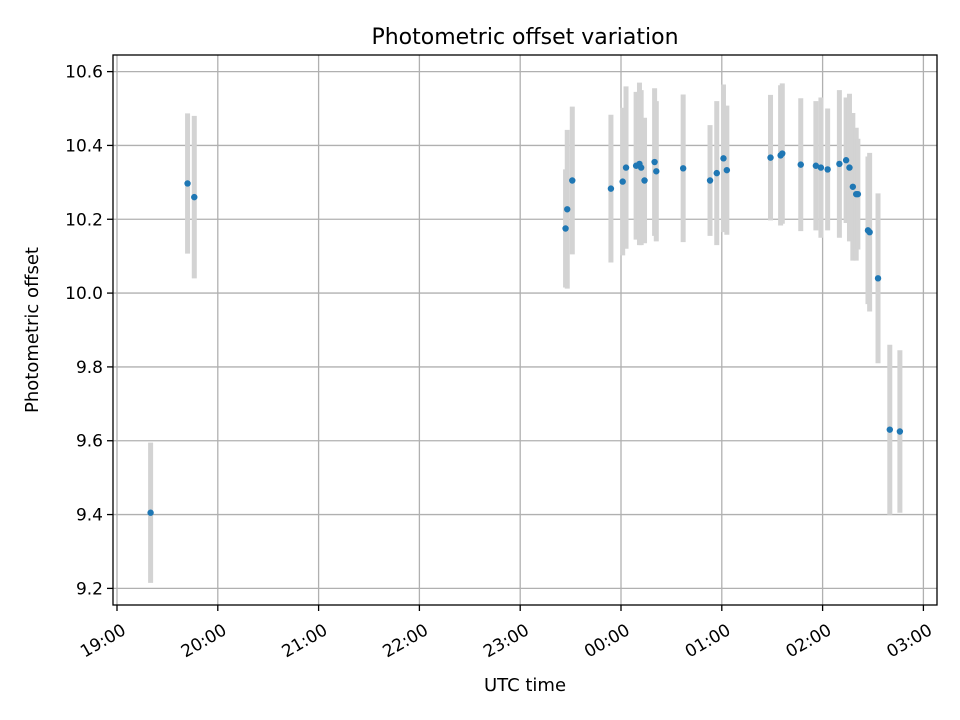 This screenshot has height=720, width=960. Describe the element at coordinates (89, 331) in the screenshot. I see `y-axis-ticks: 9.2 9.4 9.6 9.8 10.0 10.2 10.4 10.6` at that location.